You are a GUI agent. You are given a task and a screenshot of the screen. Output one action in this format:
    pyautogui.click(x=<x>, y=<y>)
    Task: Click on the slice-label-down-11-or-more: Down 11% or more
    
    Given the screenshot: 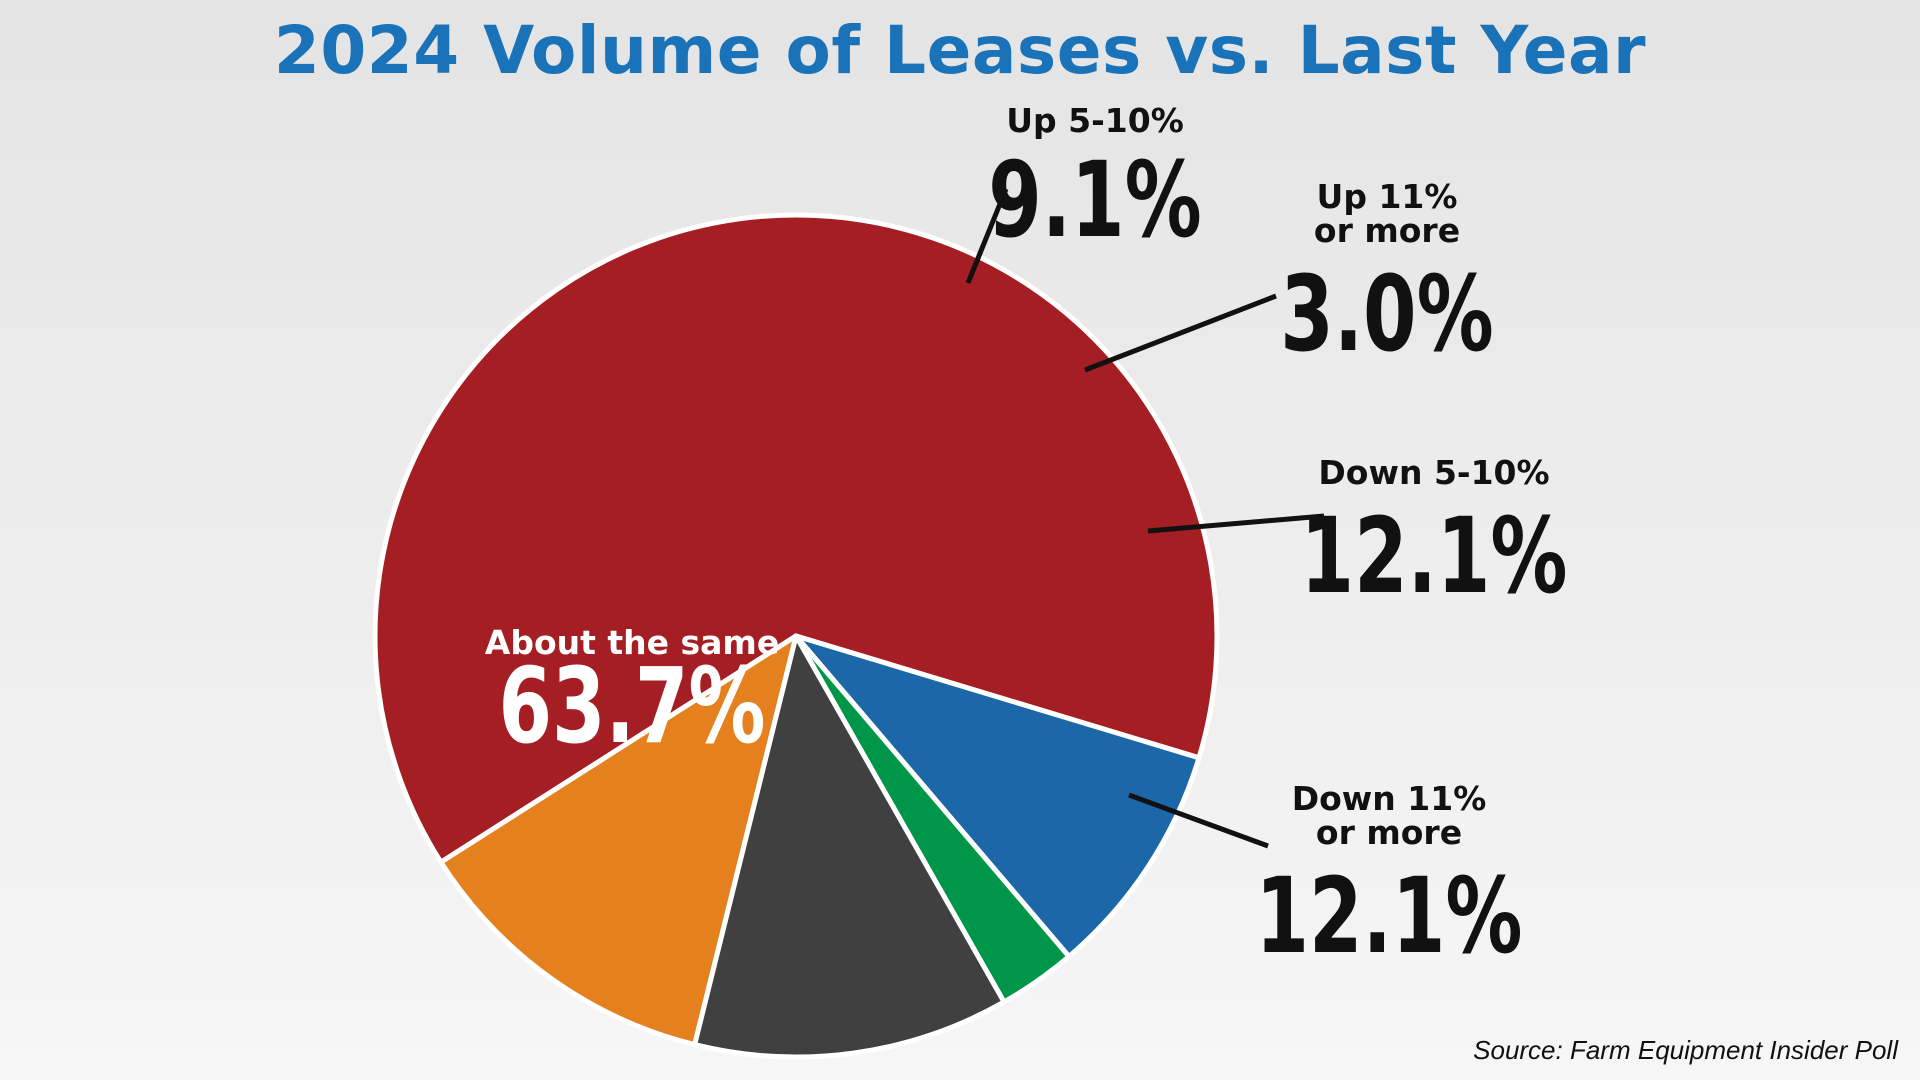 What is the action you would take?
    pyautogui.click(x=1389, y=815)
    